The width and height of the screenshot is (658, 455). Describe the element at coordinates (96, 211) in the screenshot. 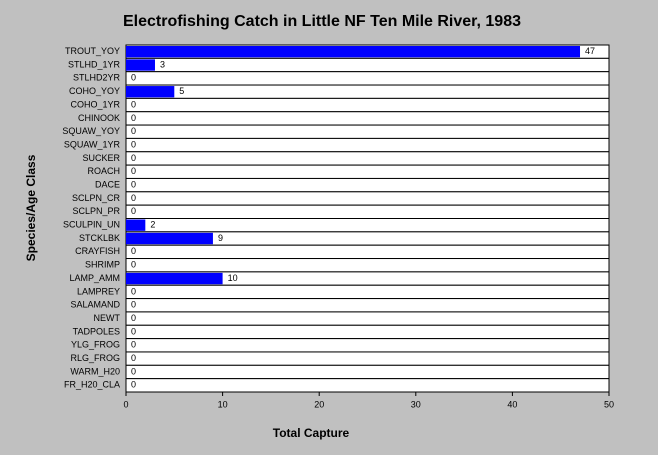

I see `y-tick-label: SCLPN_PR` at that location.